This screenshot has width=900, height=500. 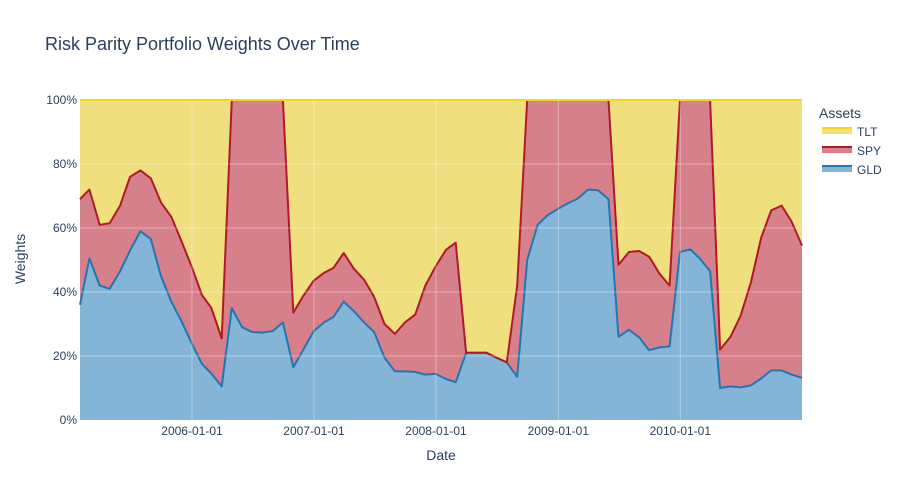 I want to click on x-tick-label: 2010-01-01, so click(x=681, y=431).